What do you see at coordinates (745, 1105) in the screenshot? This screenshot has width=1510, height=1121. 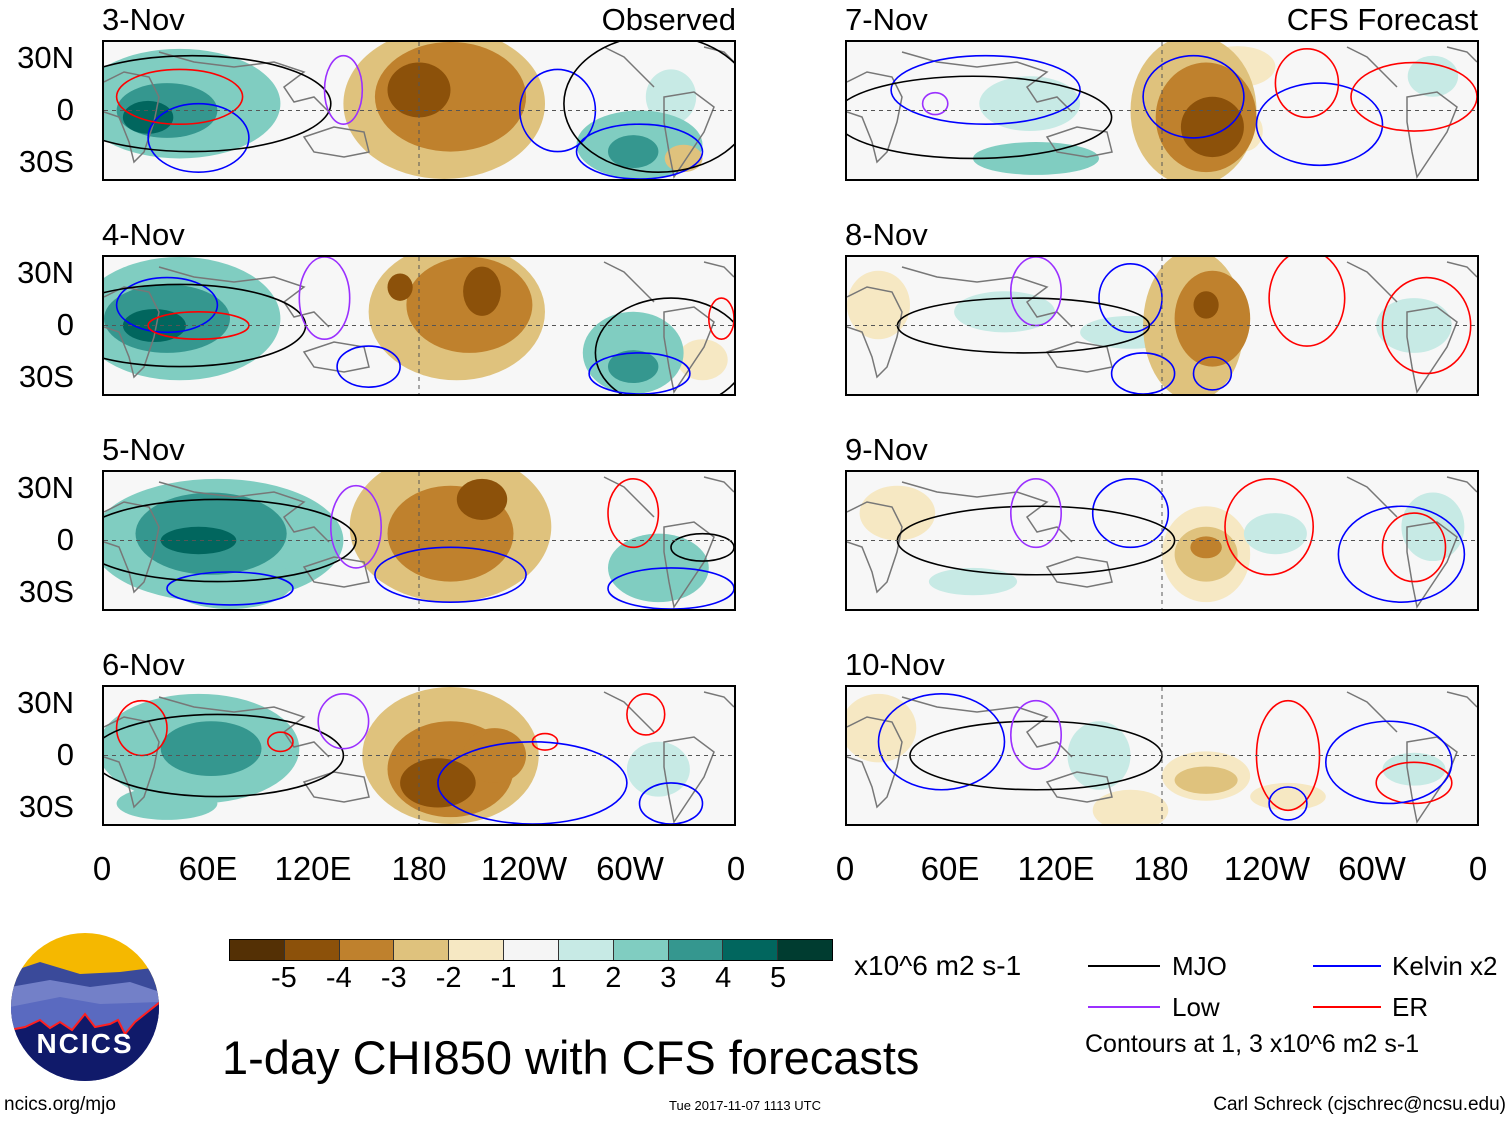 I see `timestamp: Tue 2017-11-07 1113 UTC` at bounding box center [745, 1105].